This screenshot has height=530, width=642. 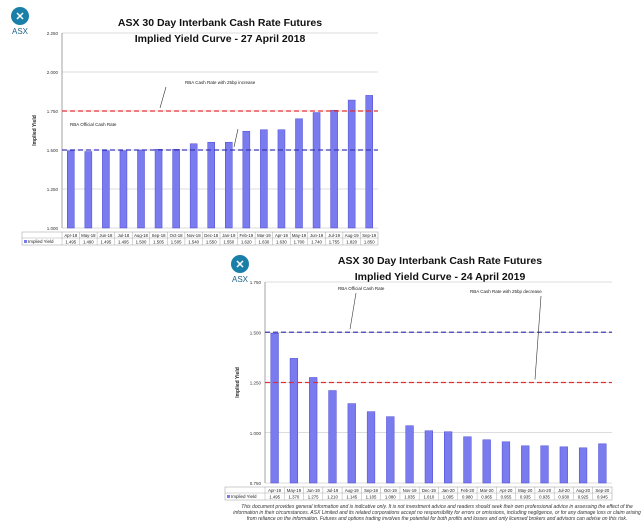 What do you see at coordinates (506, 291) in the screenshot?
I see `annotation-label: RBA Cash Rate with 25bp decrease` at bounding box center [506, 291].